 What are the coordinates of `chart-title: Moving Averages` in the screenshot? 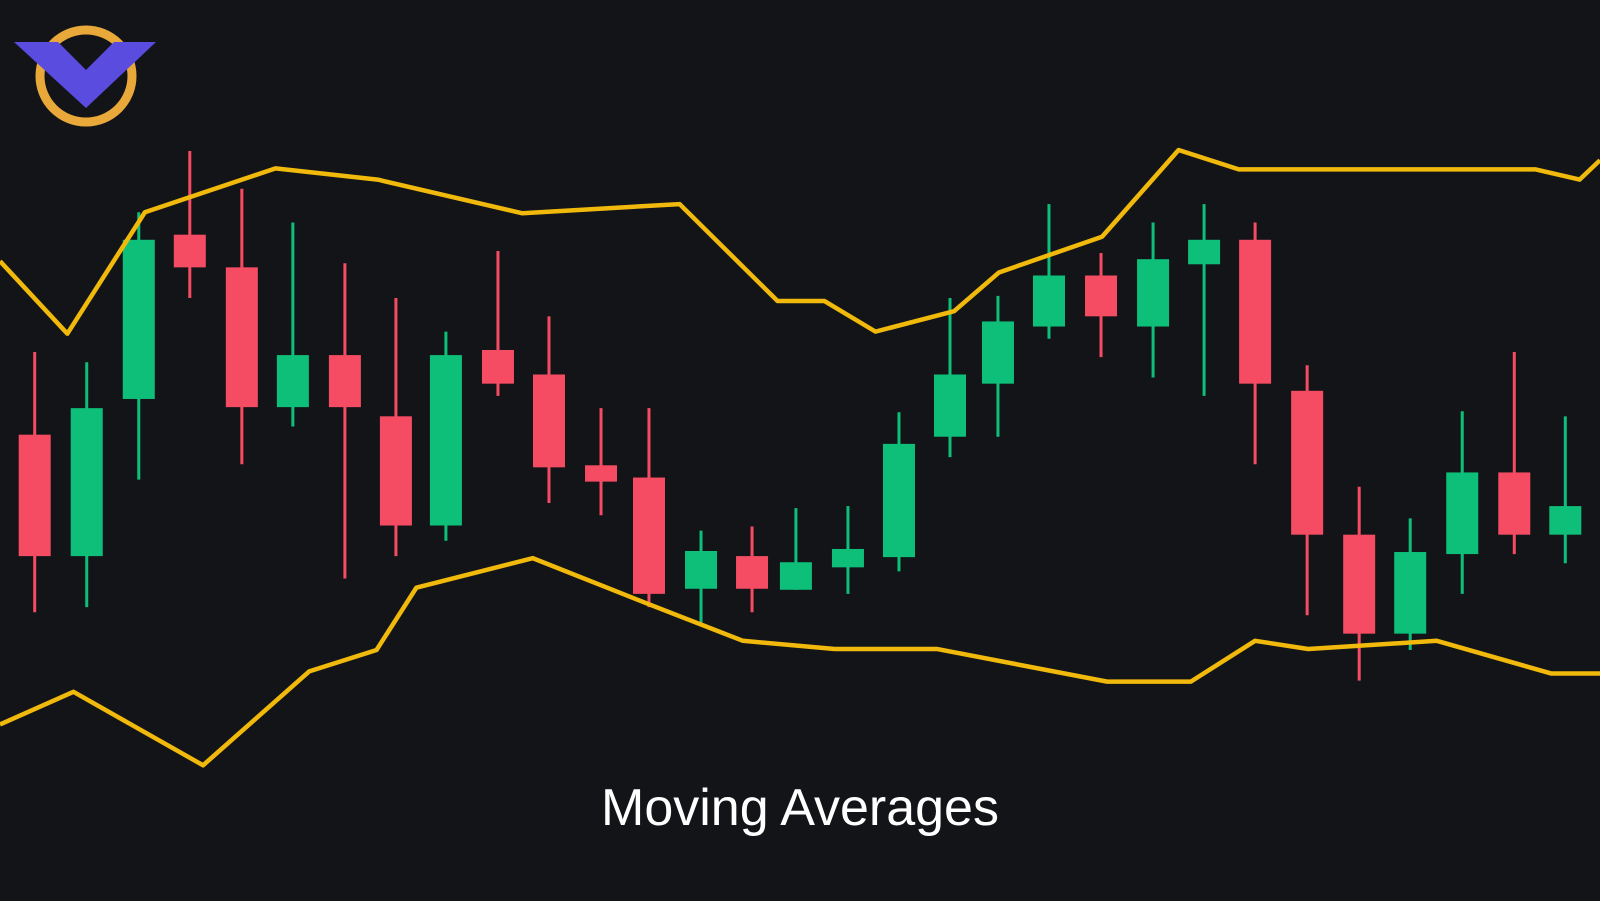 It's located at (800, 808).